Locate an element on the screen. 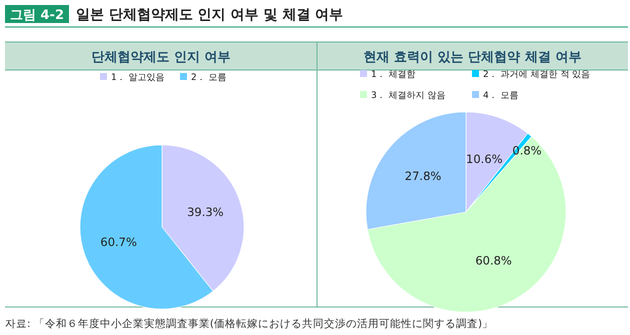  legend-label: 1． 알고있음 is located at coordinates (138, 78).